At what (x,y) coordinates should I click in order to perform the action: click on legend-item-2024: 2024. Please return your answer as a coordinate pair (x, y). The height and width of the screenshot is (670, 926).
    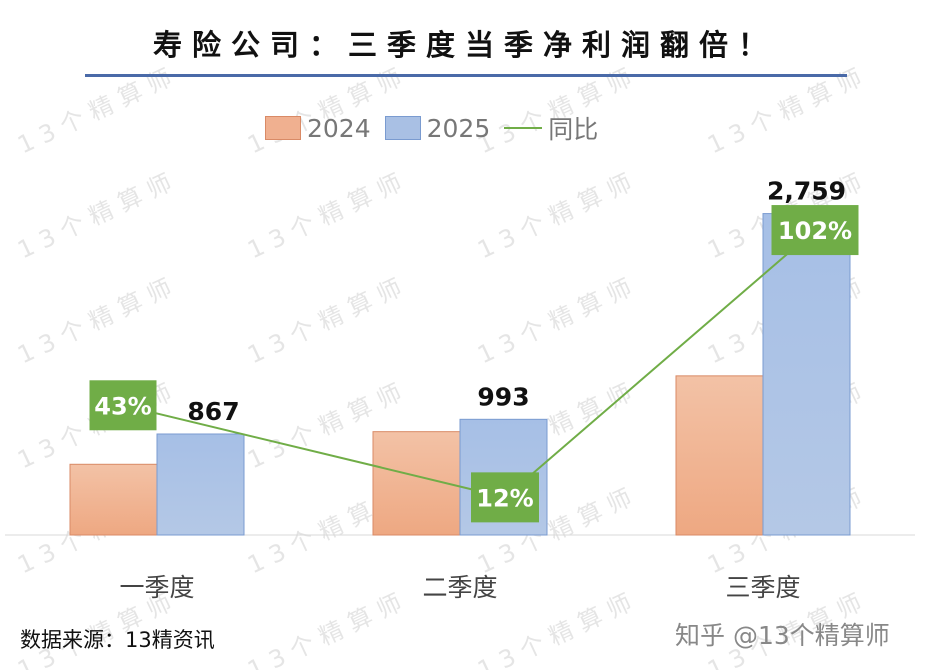
    Looking at the image, I should click on (318, 128).